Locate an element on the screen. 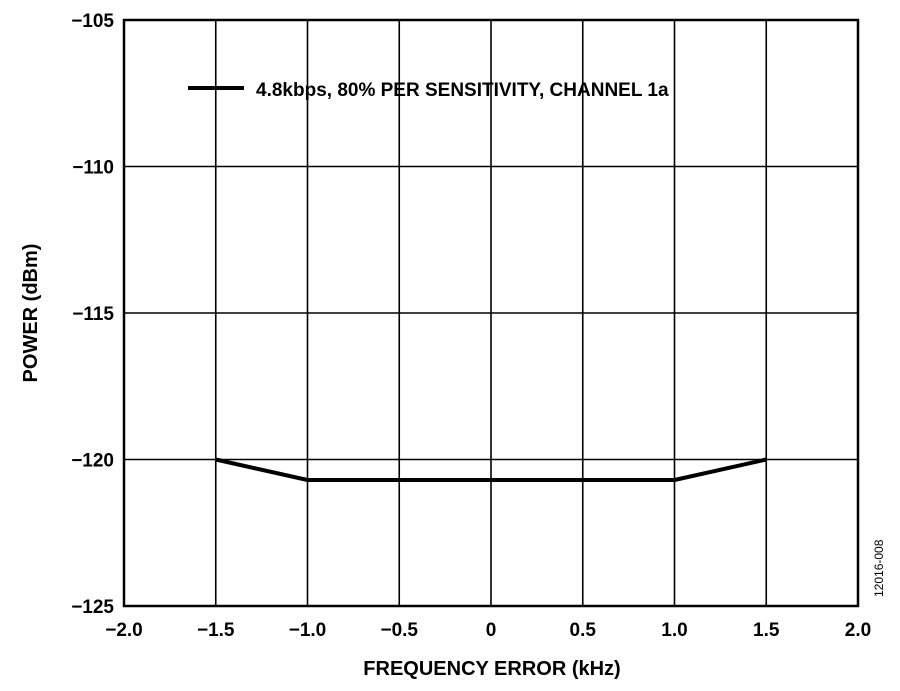 This screenshot has height=691, width=900. x-tick-label-7: 1.5 is located at coordinates (766, 630).